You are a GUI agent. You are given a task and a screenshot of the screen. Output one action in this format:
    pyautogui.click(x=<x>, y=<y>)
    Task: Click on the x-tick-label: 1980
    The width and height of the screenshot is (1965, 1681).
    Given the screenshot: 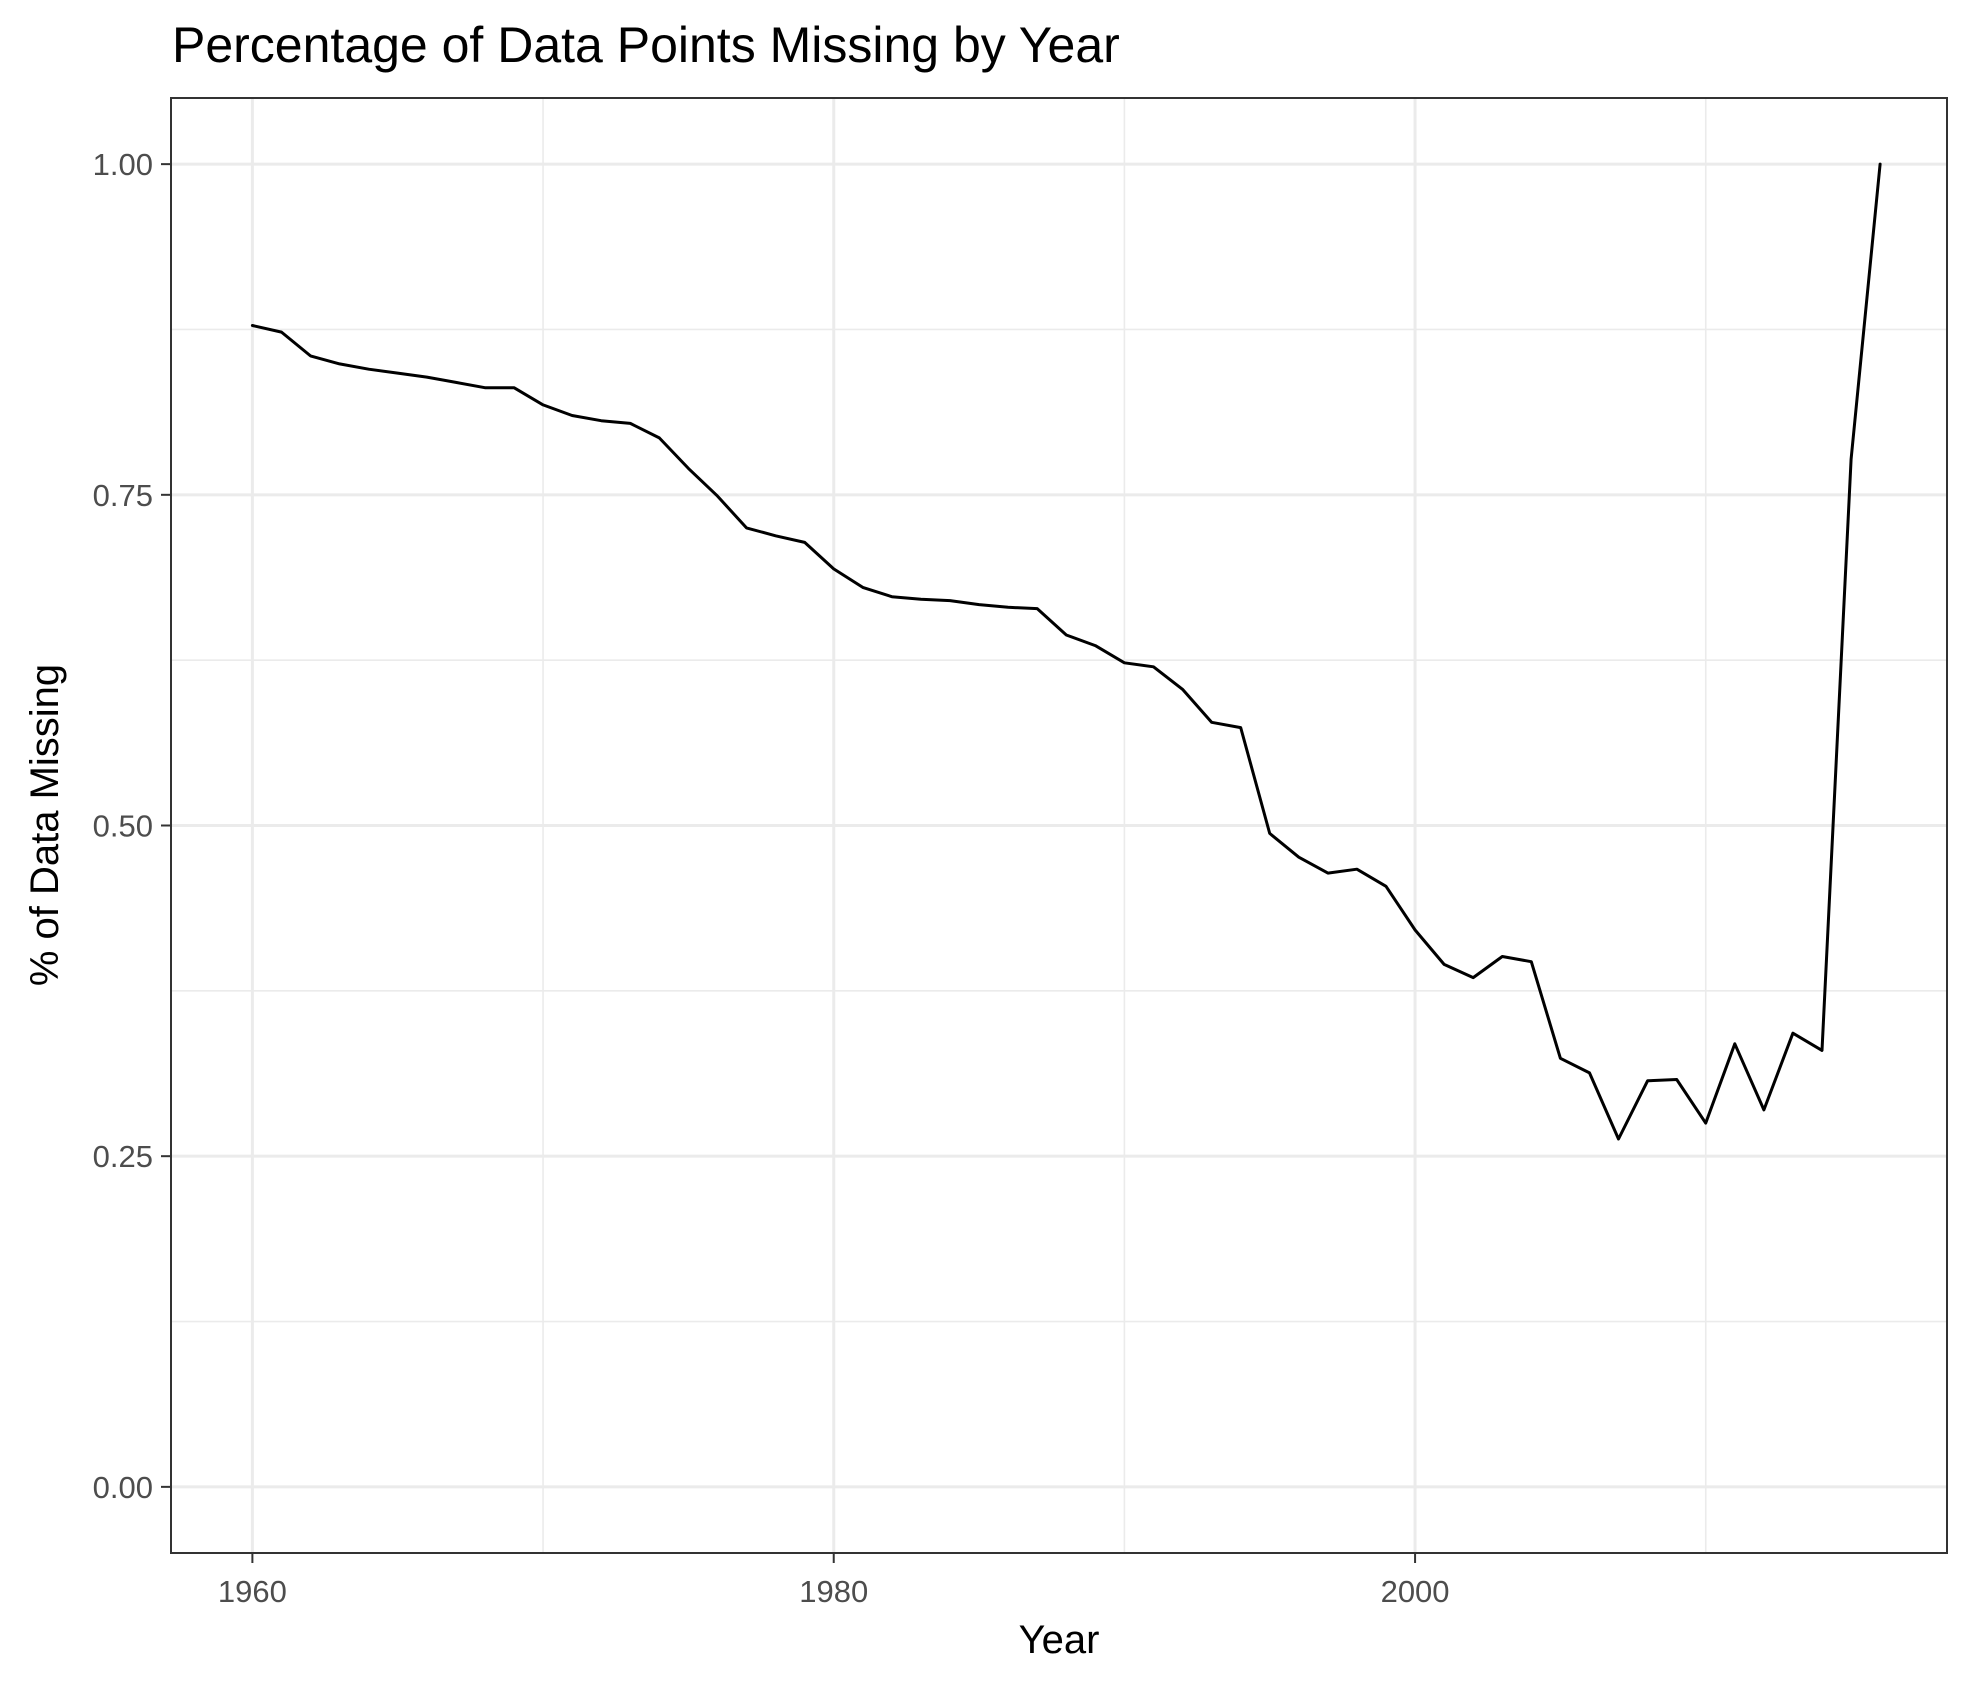 What is the action you would take?
    pyautogui.click(x=833, y=1591)
    